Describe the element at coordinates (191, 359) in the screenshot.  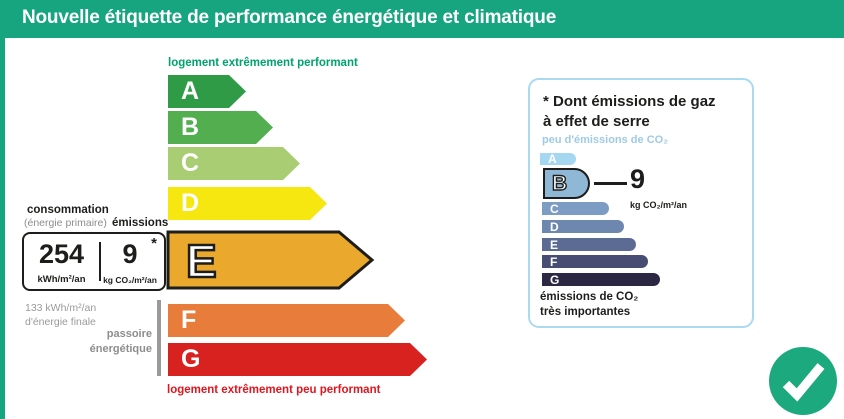
I see `energy-class-g-letter: G` at that location.